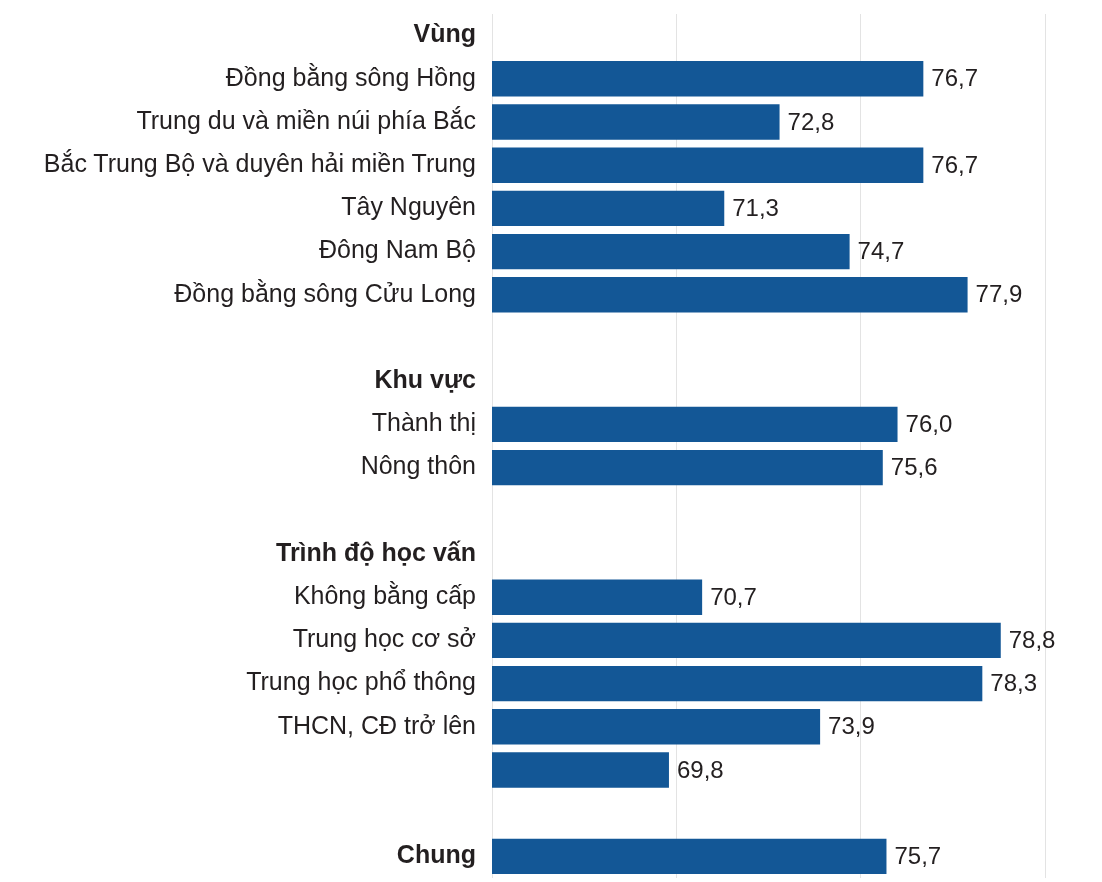 This screenshot has height=882, width=1102. What do you see at coordinates (851, 726) in the screenshot?
I see `data-label: 73,9` at bounding box center [851, 726].